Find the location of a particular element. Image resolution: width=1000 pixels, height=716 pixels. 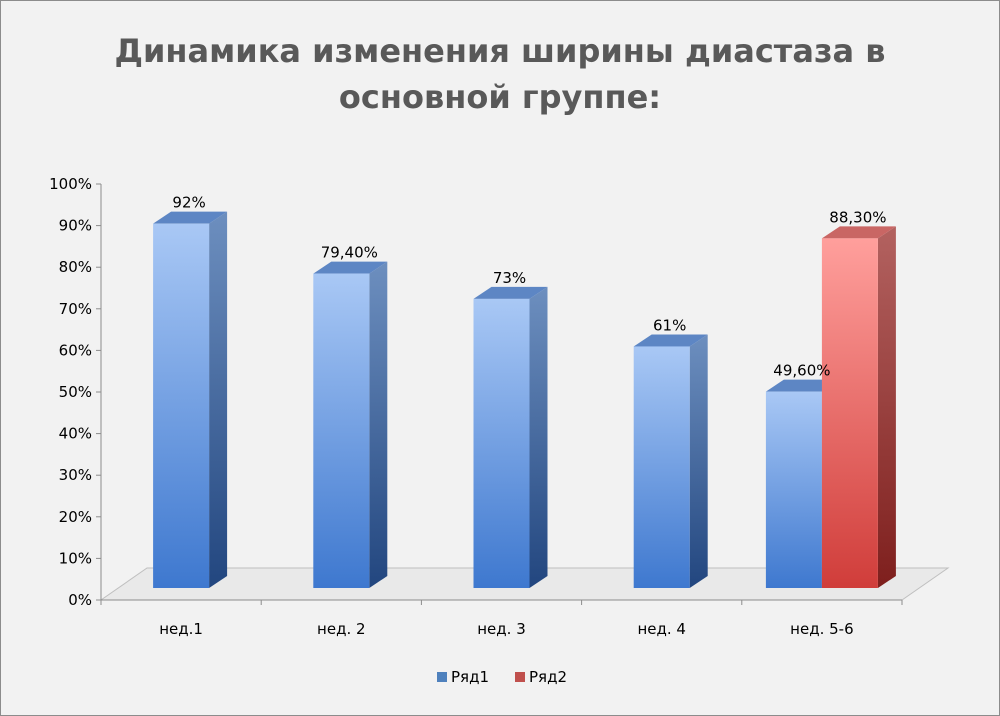

legend-label: Ряд2 is located at coordinates (548, 677).